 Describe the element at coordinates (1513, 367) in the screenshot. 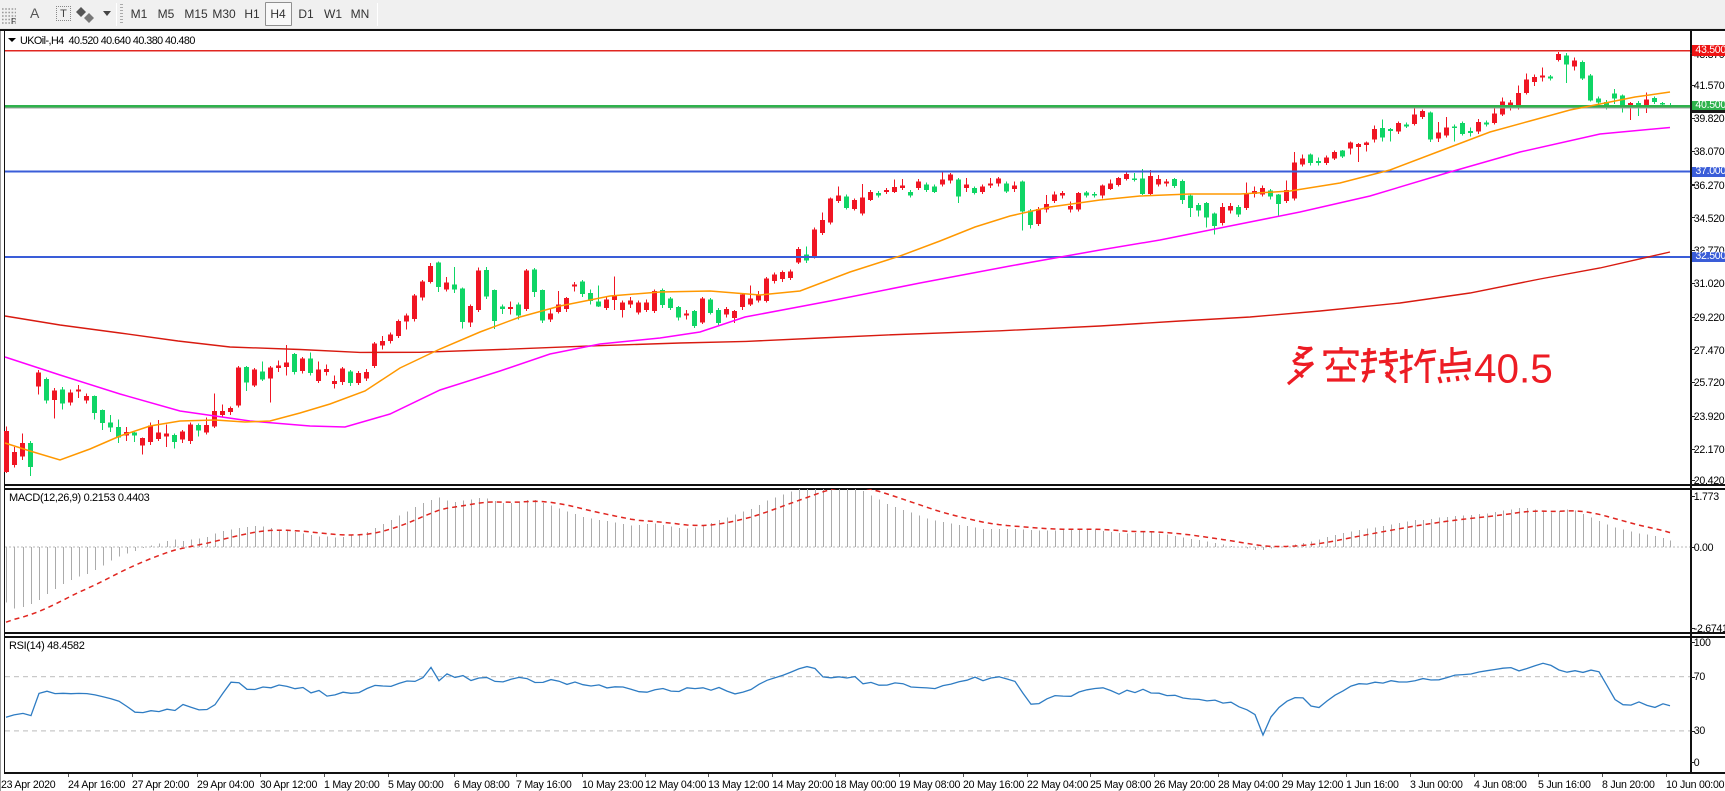

I see `svg-text: 40.5` at that location.